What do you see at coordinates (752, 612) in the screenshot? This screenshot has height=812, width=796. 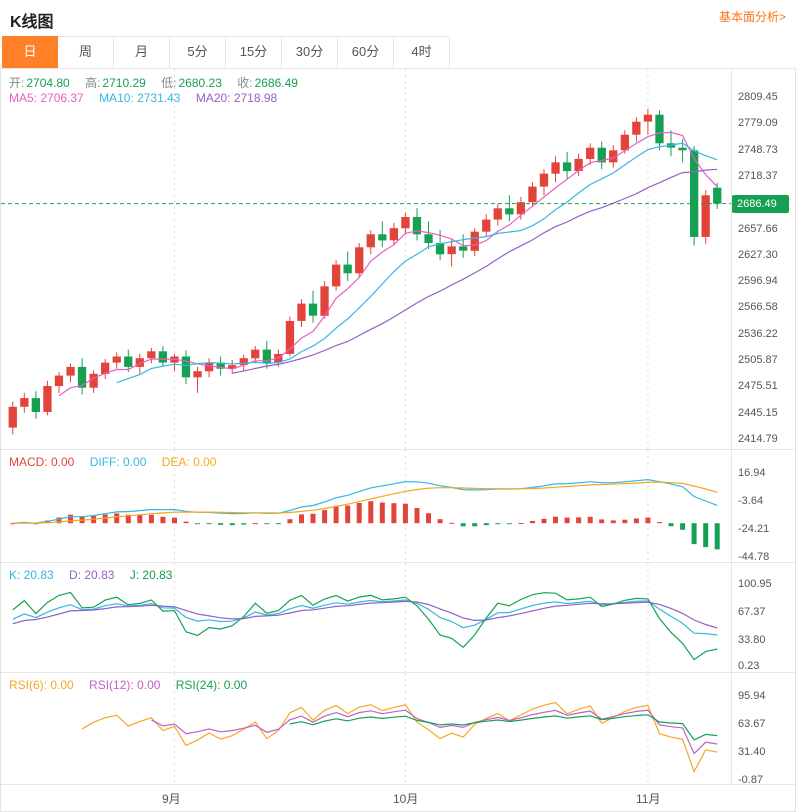 I see `y-axis-label: 67.37` at bounding box center [752, 612].